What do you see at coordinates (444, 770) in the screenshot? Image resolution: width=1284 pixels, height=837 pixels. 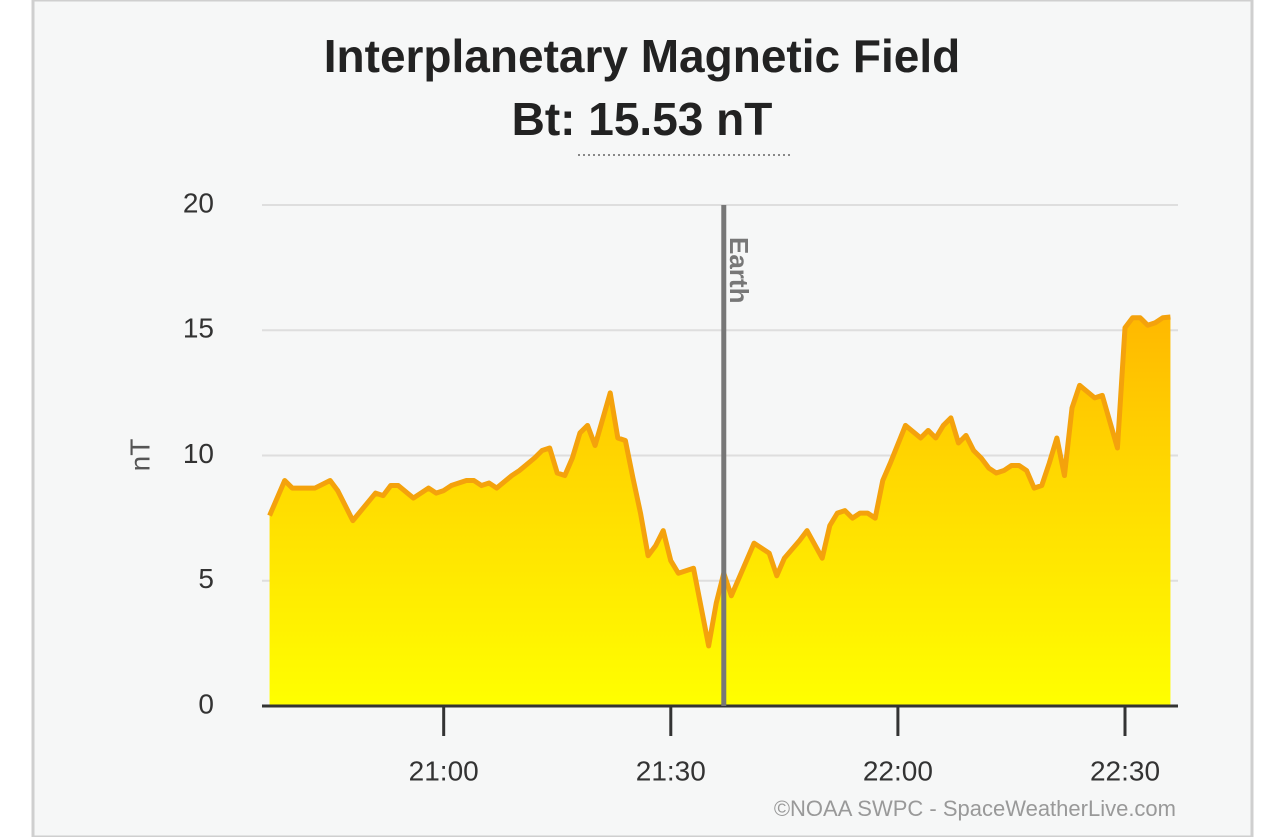 I see `x-tick-label: 21:00` at bounding box center [444, 770].